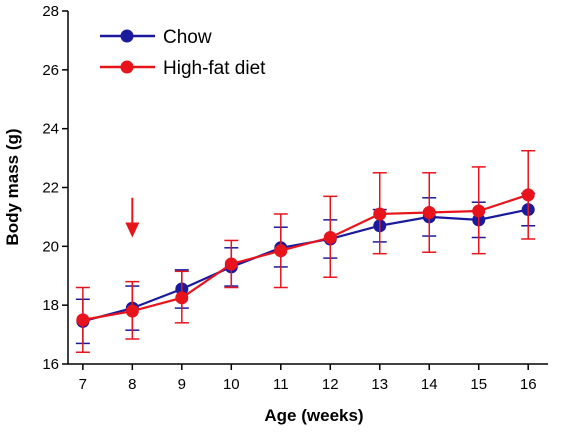 This screenshot has width=561, height=434. I want to click on legend-label-chow: Chow, so click(187, 37).